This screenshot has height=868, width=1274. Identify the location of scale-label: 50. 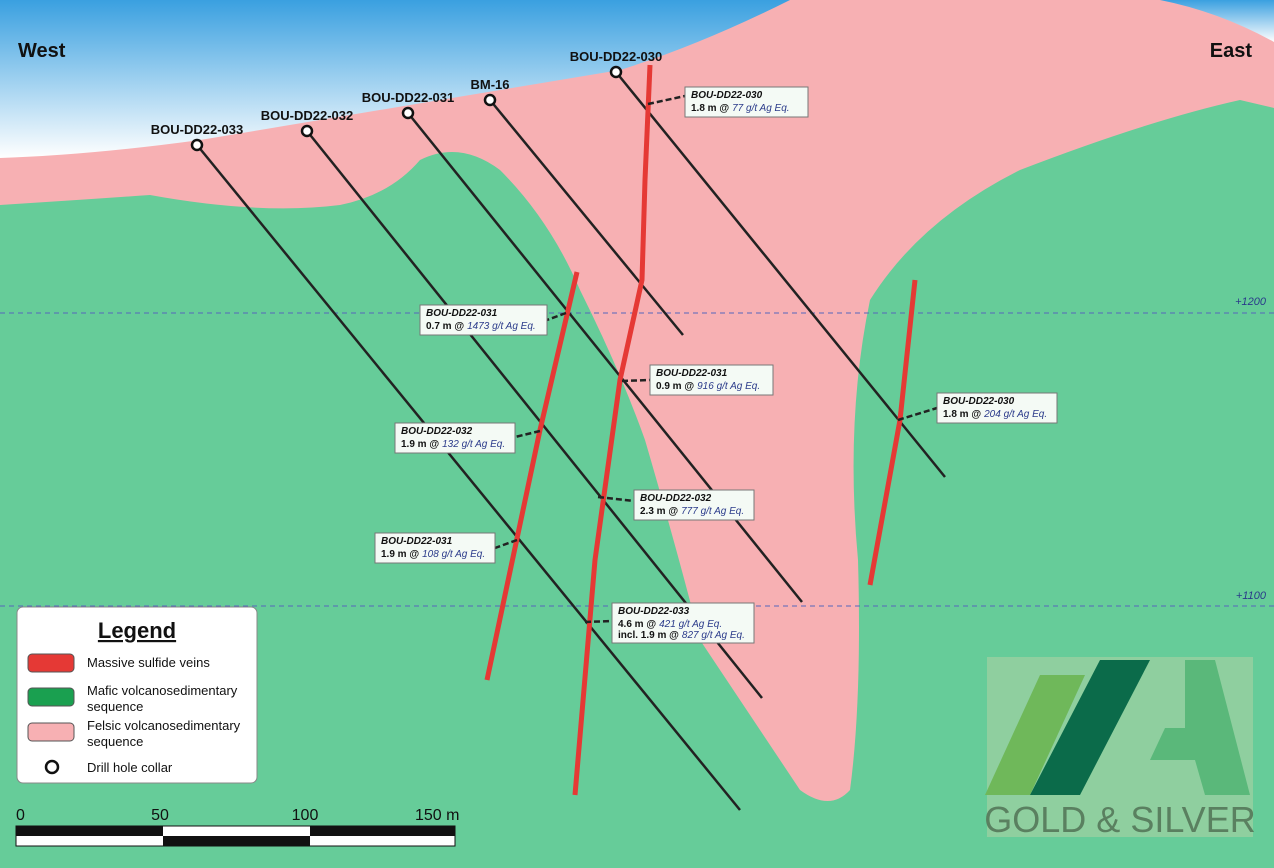
(160, 815).